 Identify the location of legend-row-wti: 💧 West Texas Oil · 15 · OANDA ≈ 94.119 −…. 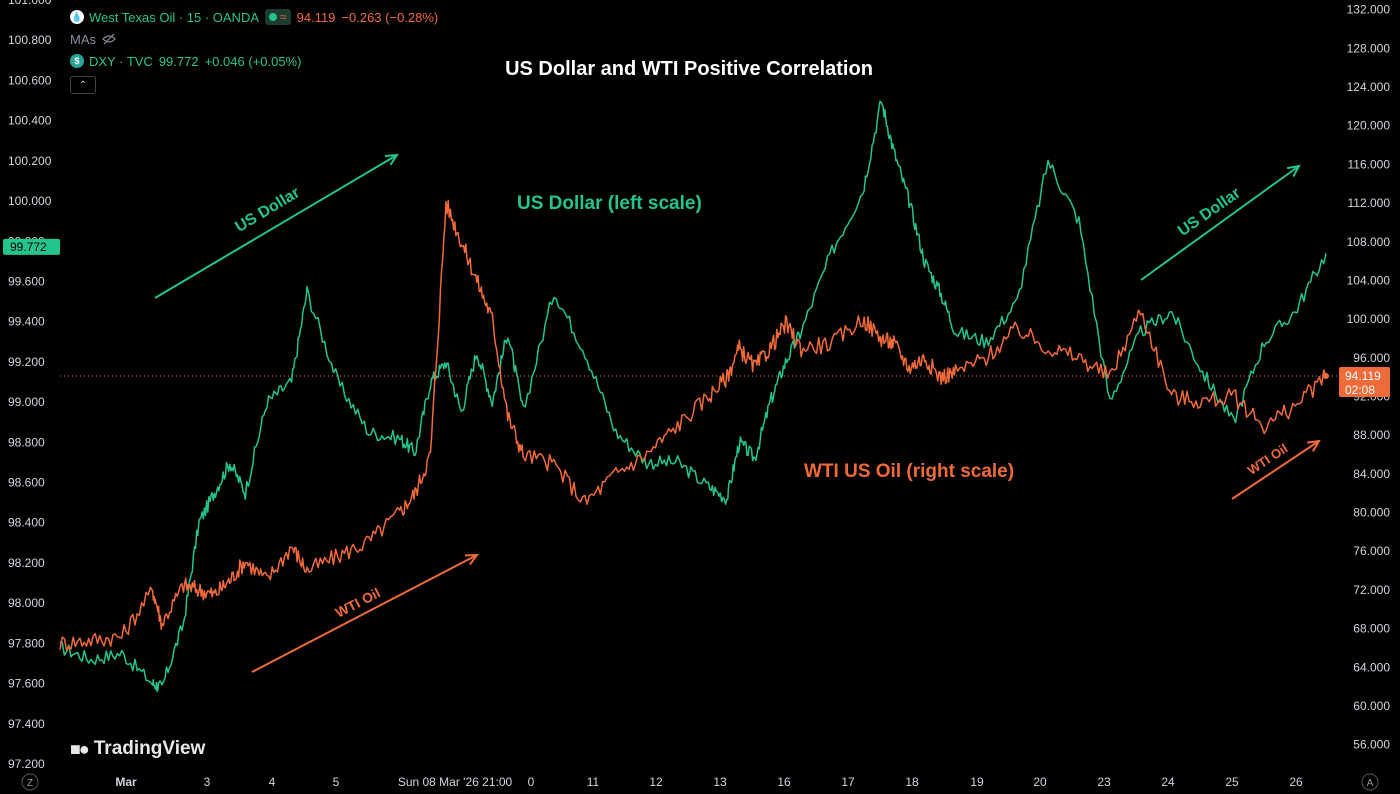
(254, 17).